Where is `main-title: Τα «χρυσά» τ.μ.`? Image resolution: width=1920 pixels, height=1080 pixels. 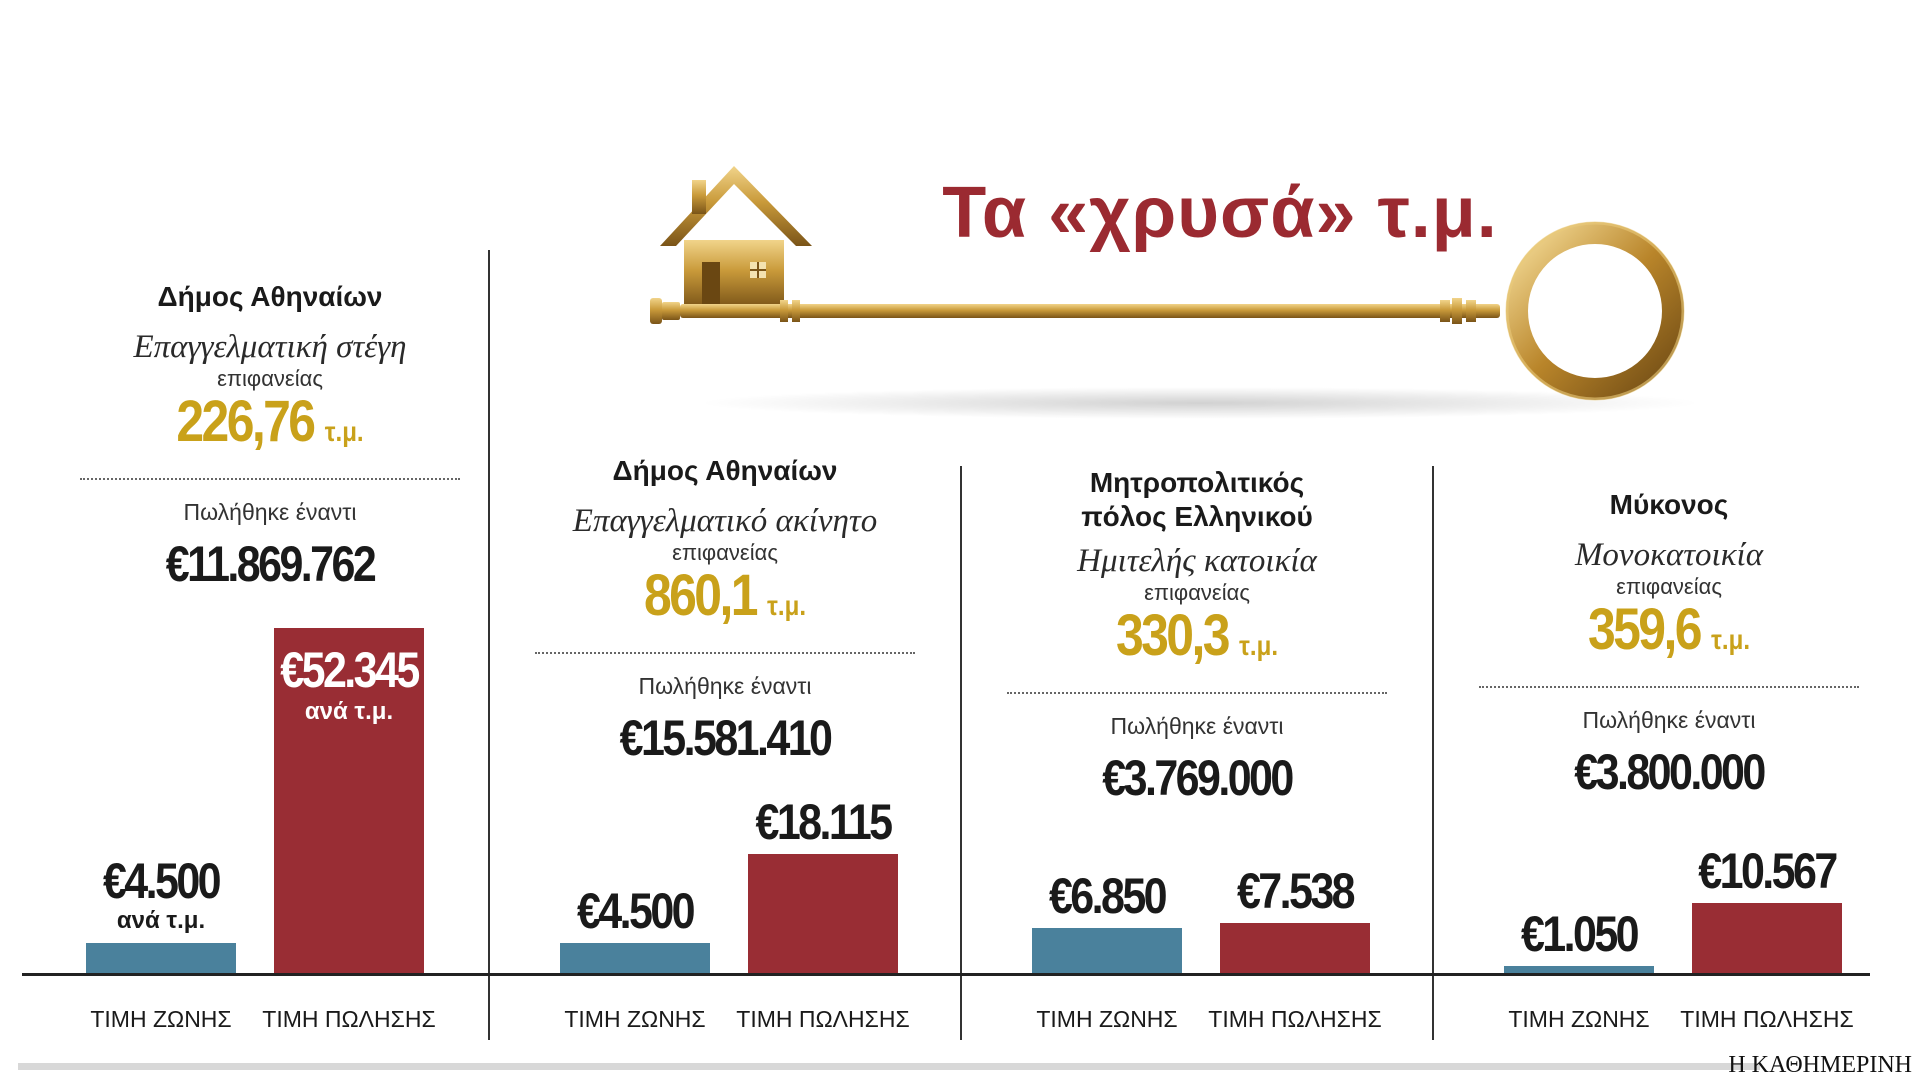 main-title: Τα «χρυσά» τ.μ. is located at coordinates (1220, 213).